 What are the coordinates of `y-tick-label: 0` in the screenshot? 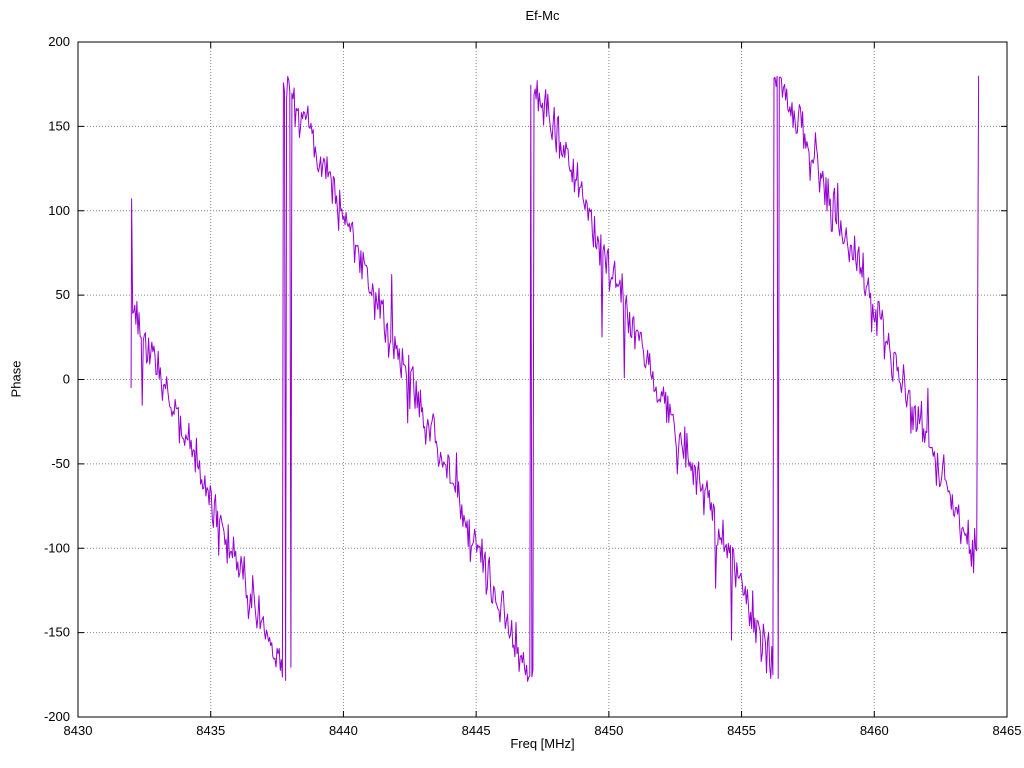 It's located at (66, 379).